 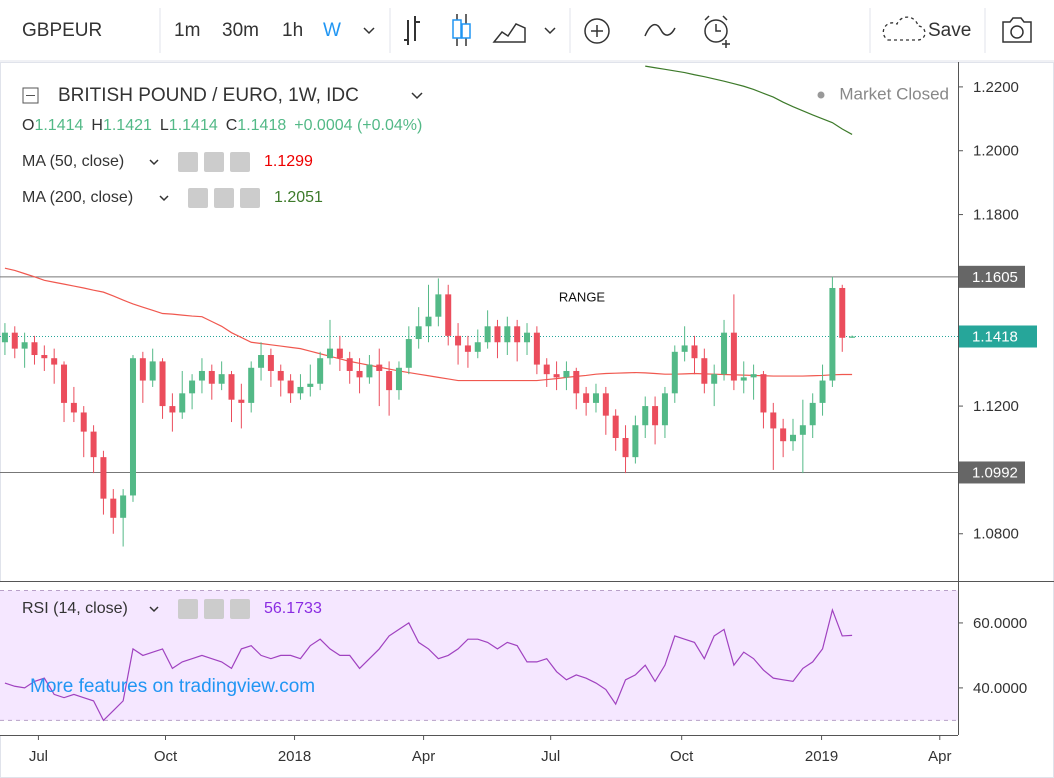 I want to click on interval-menu, so click(x=369, y=31).